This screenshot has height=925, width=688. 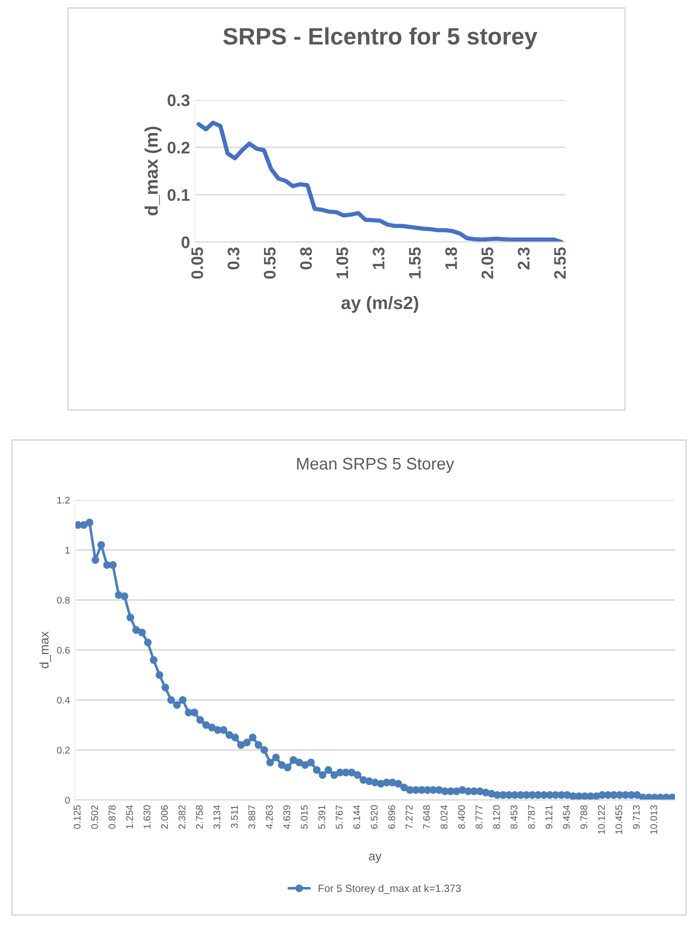 What do you see at coordinates (389, 889) in the screenshot?
I see `legend-label: For 5 Storey d_max at k=1.373` at bounding box center [389, 889].